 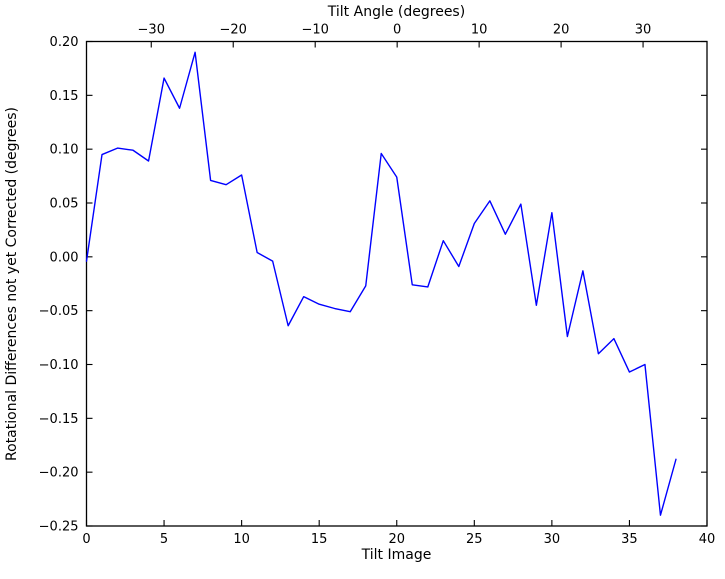 What do you see at coordinates (396, 539) in the screenshot?
I see `x-tick-label: 20` at bounding box center [396, 539].